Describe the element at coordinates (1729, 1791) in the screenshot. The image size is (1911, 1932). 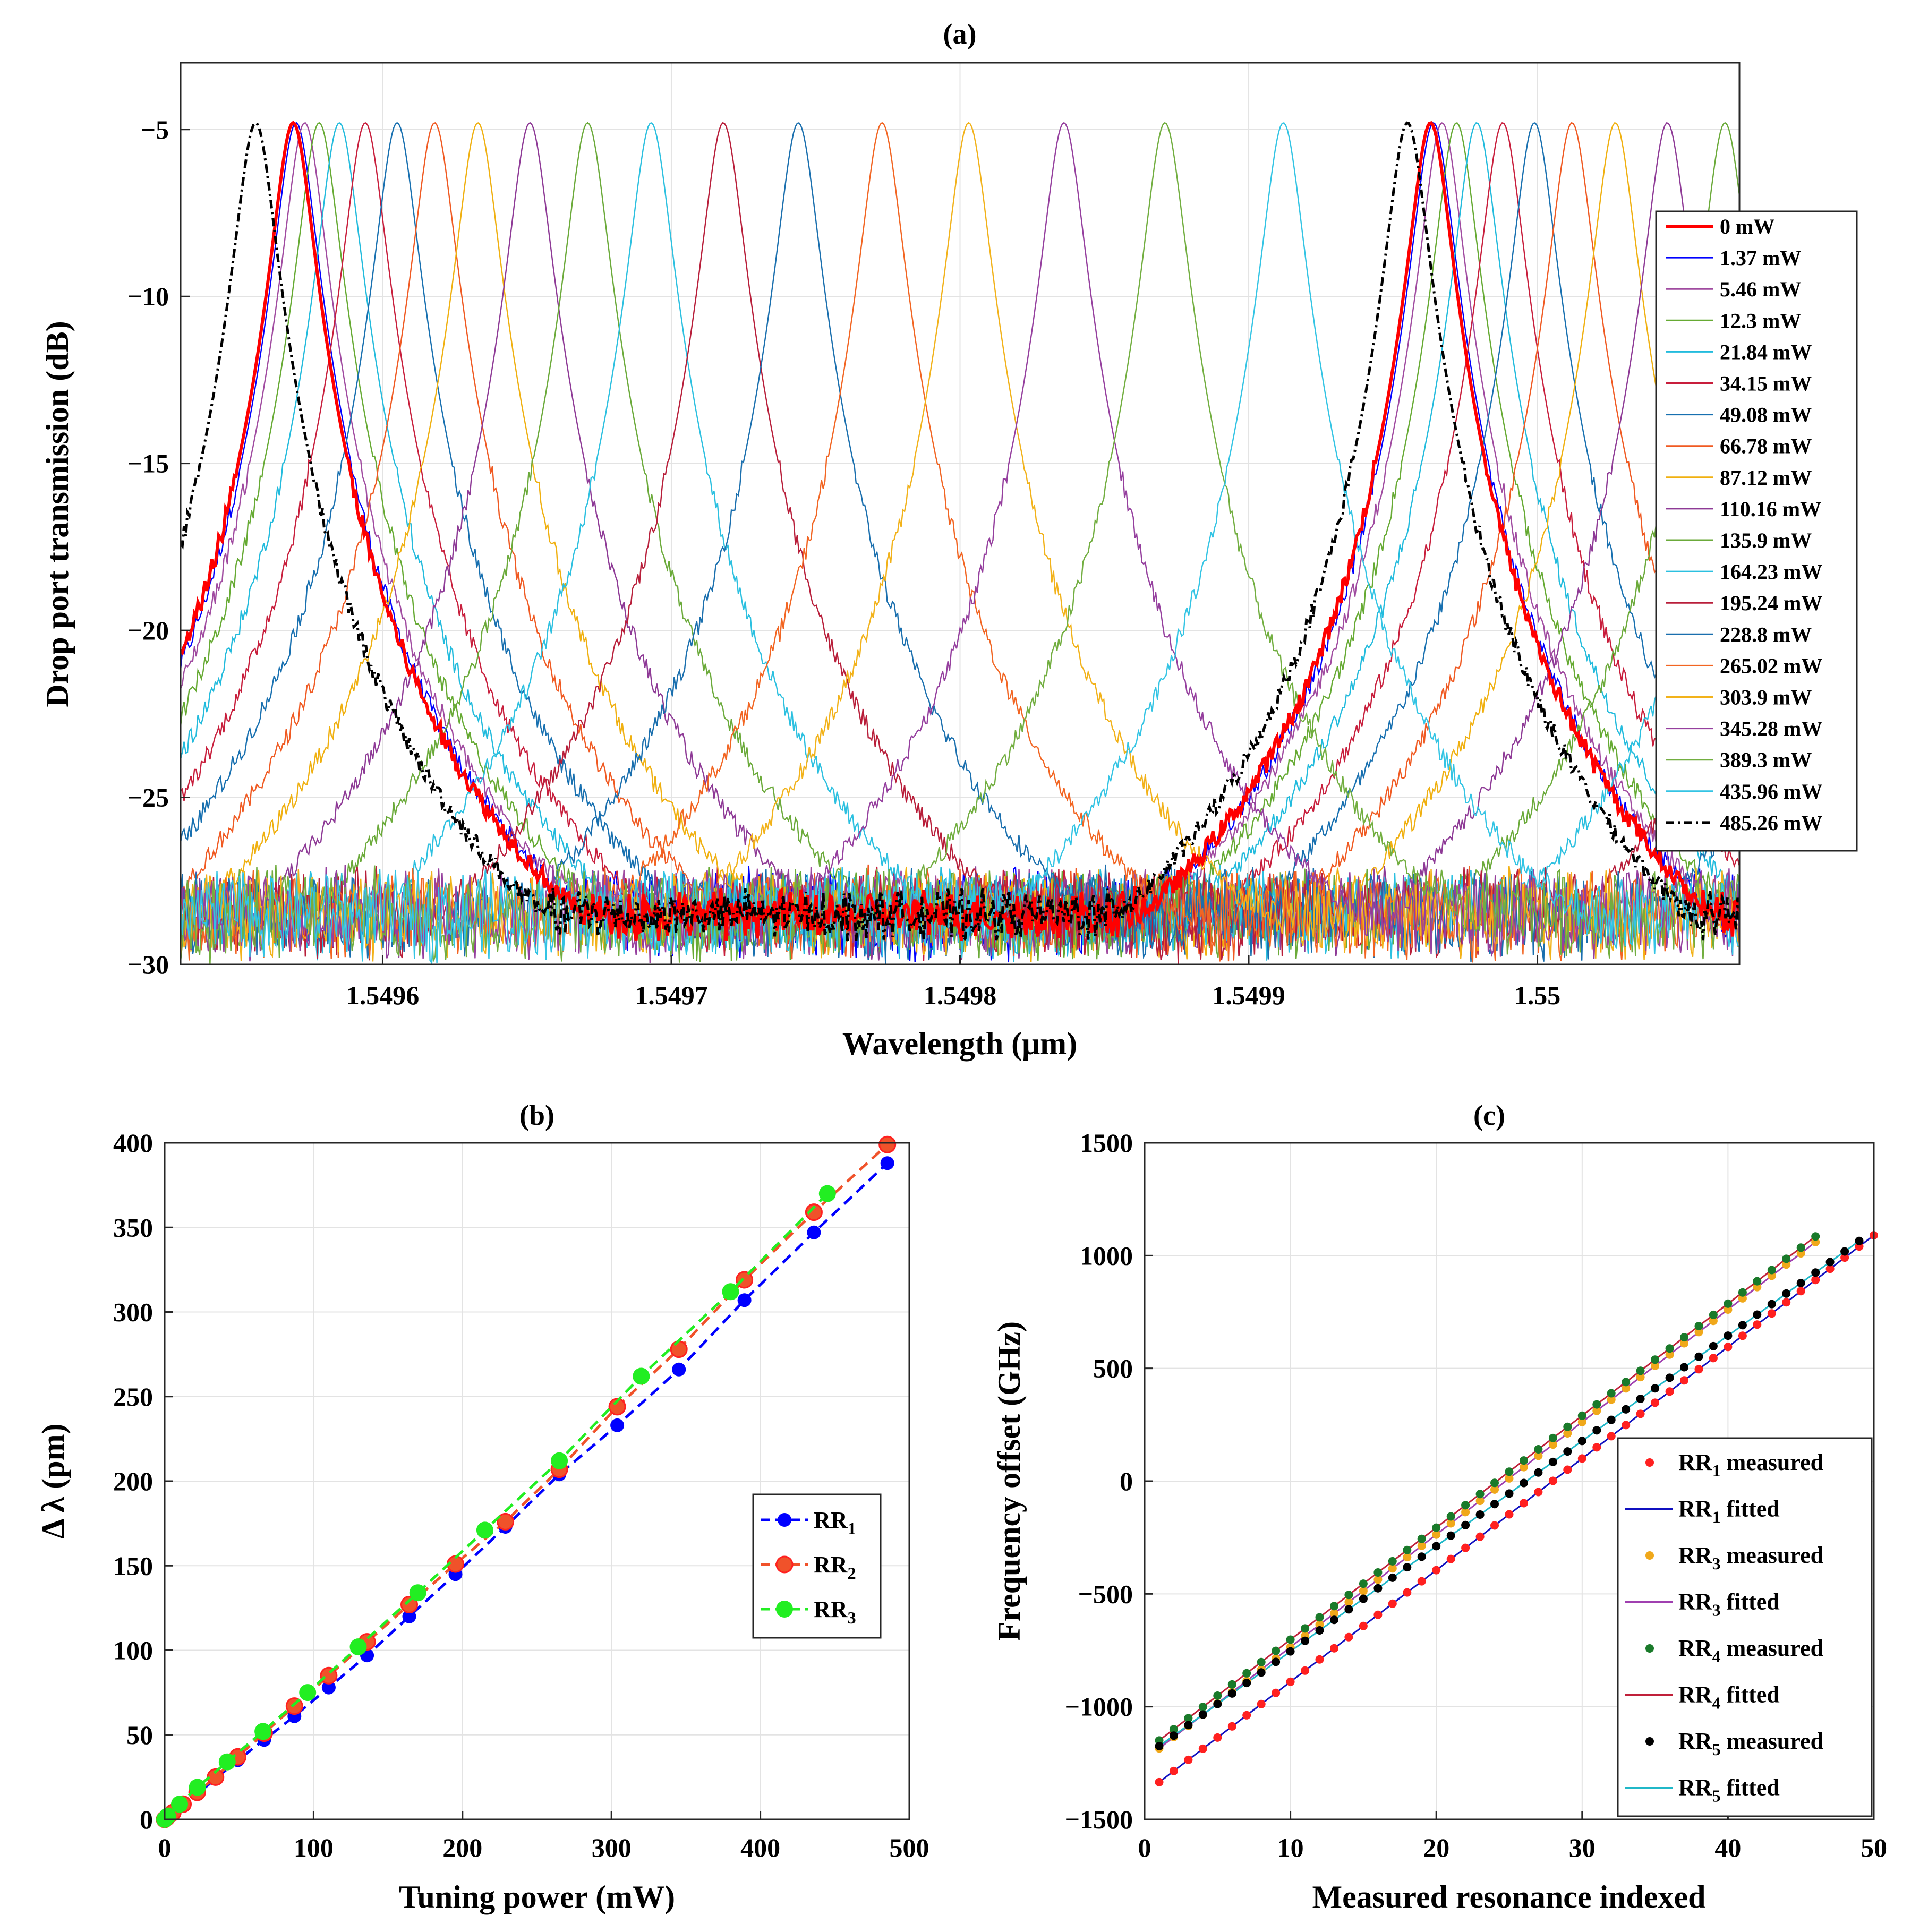
I see `panel-c-legend-label: RR5 fitted` at that location.